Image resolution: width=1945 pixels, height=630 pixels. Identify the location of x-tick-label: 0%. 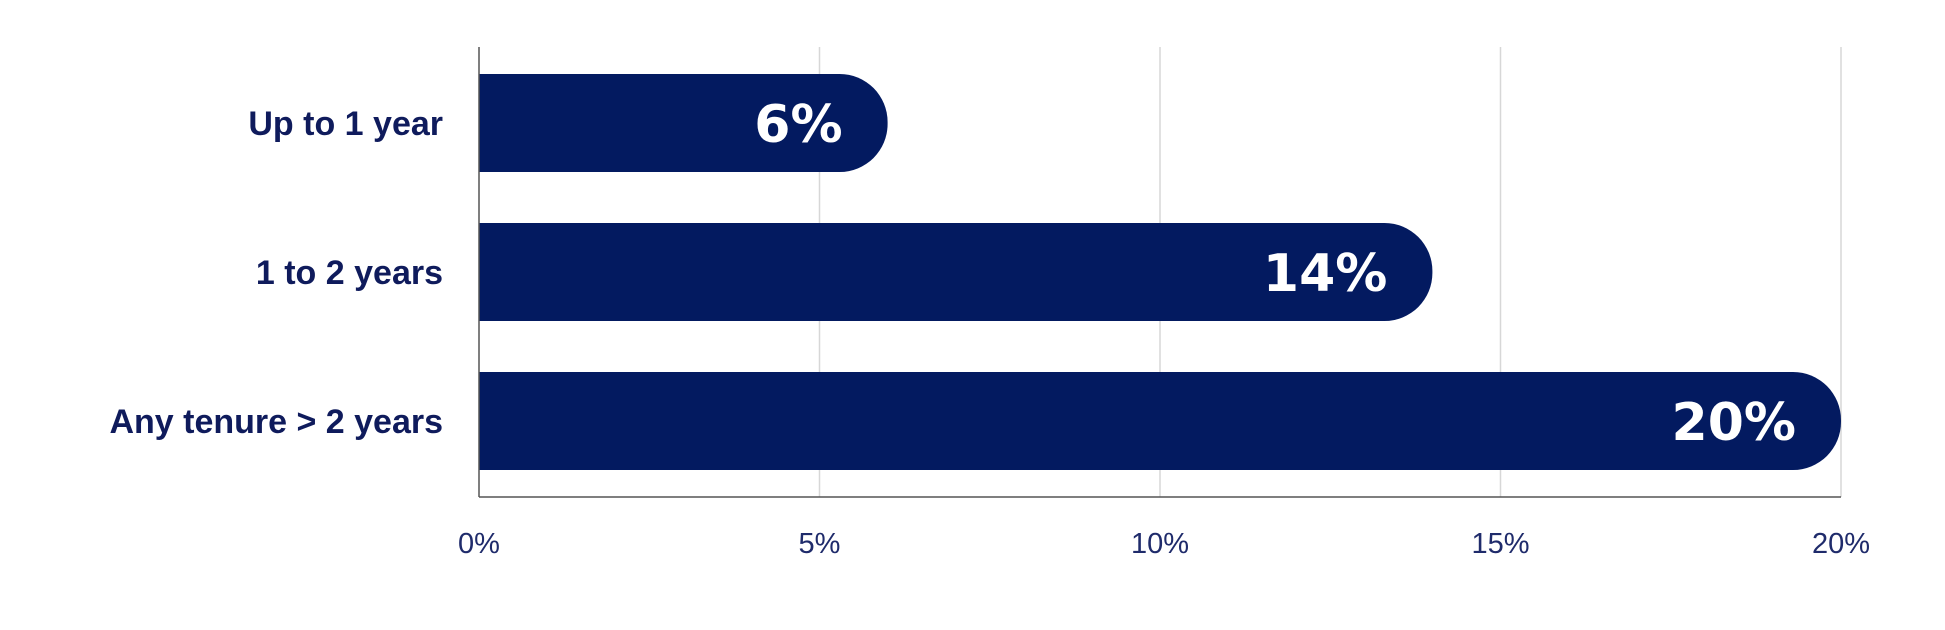
(479, 544).